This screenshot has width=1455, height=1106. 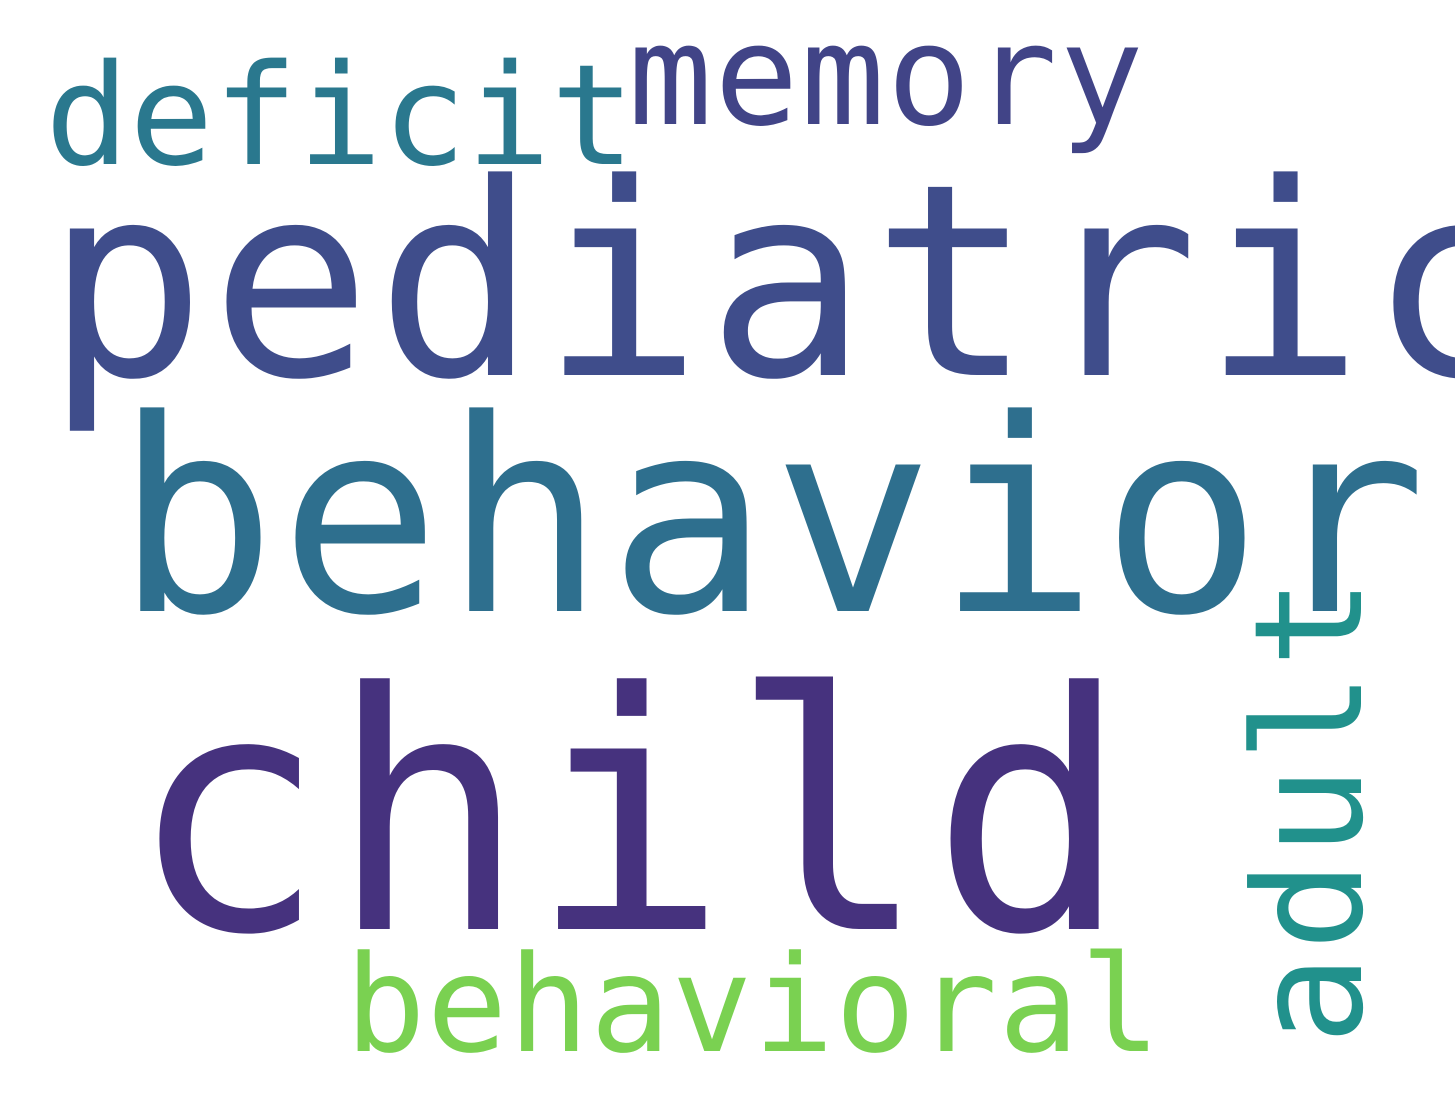 I want to click on word-deficit: deficit, so click(x=340, y=116).